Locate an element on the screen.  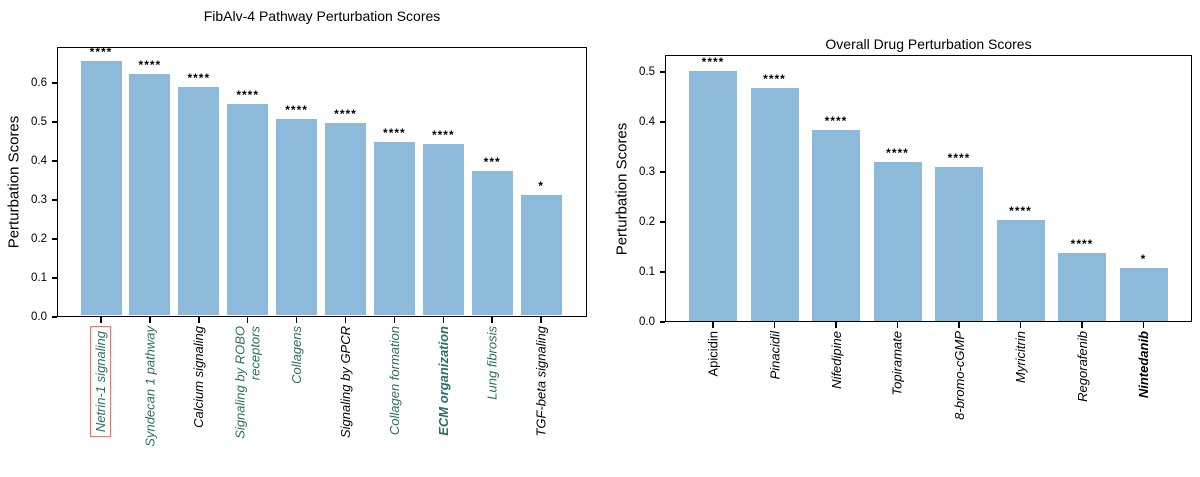
y-axis-label: Perturbation Scores is located at coordinates (622, 188).